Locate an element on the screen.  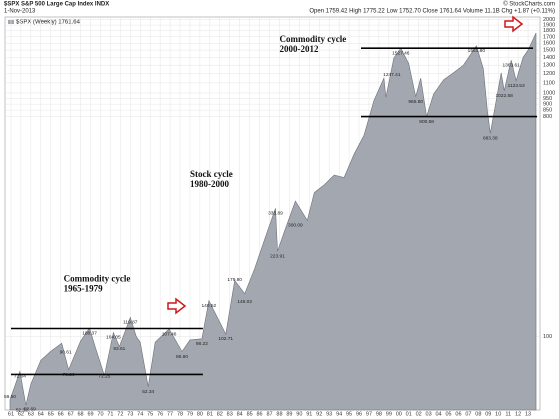
price-label: 146.02 is located at coordinates (244, 302).